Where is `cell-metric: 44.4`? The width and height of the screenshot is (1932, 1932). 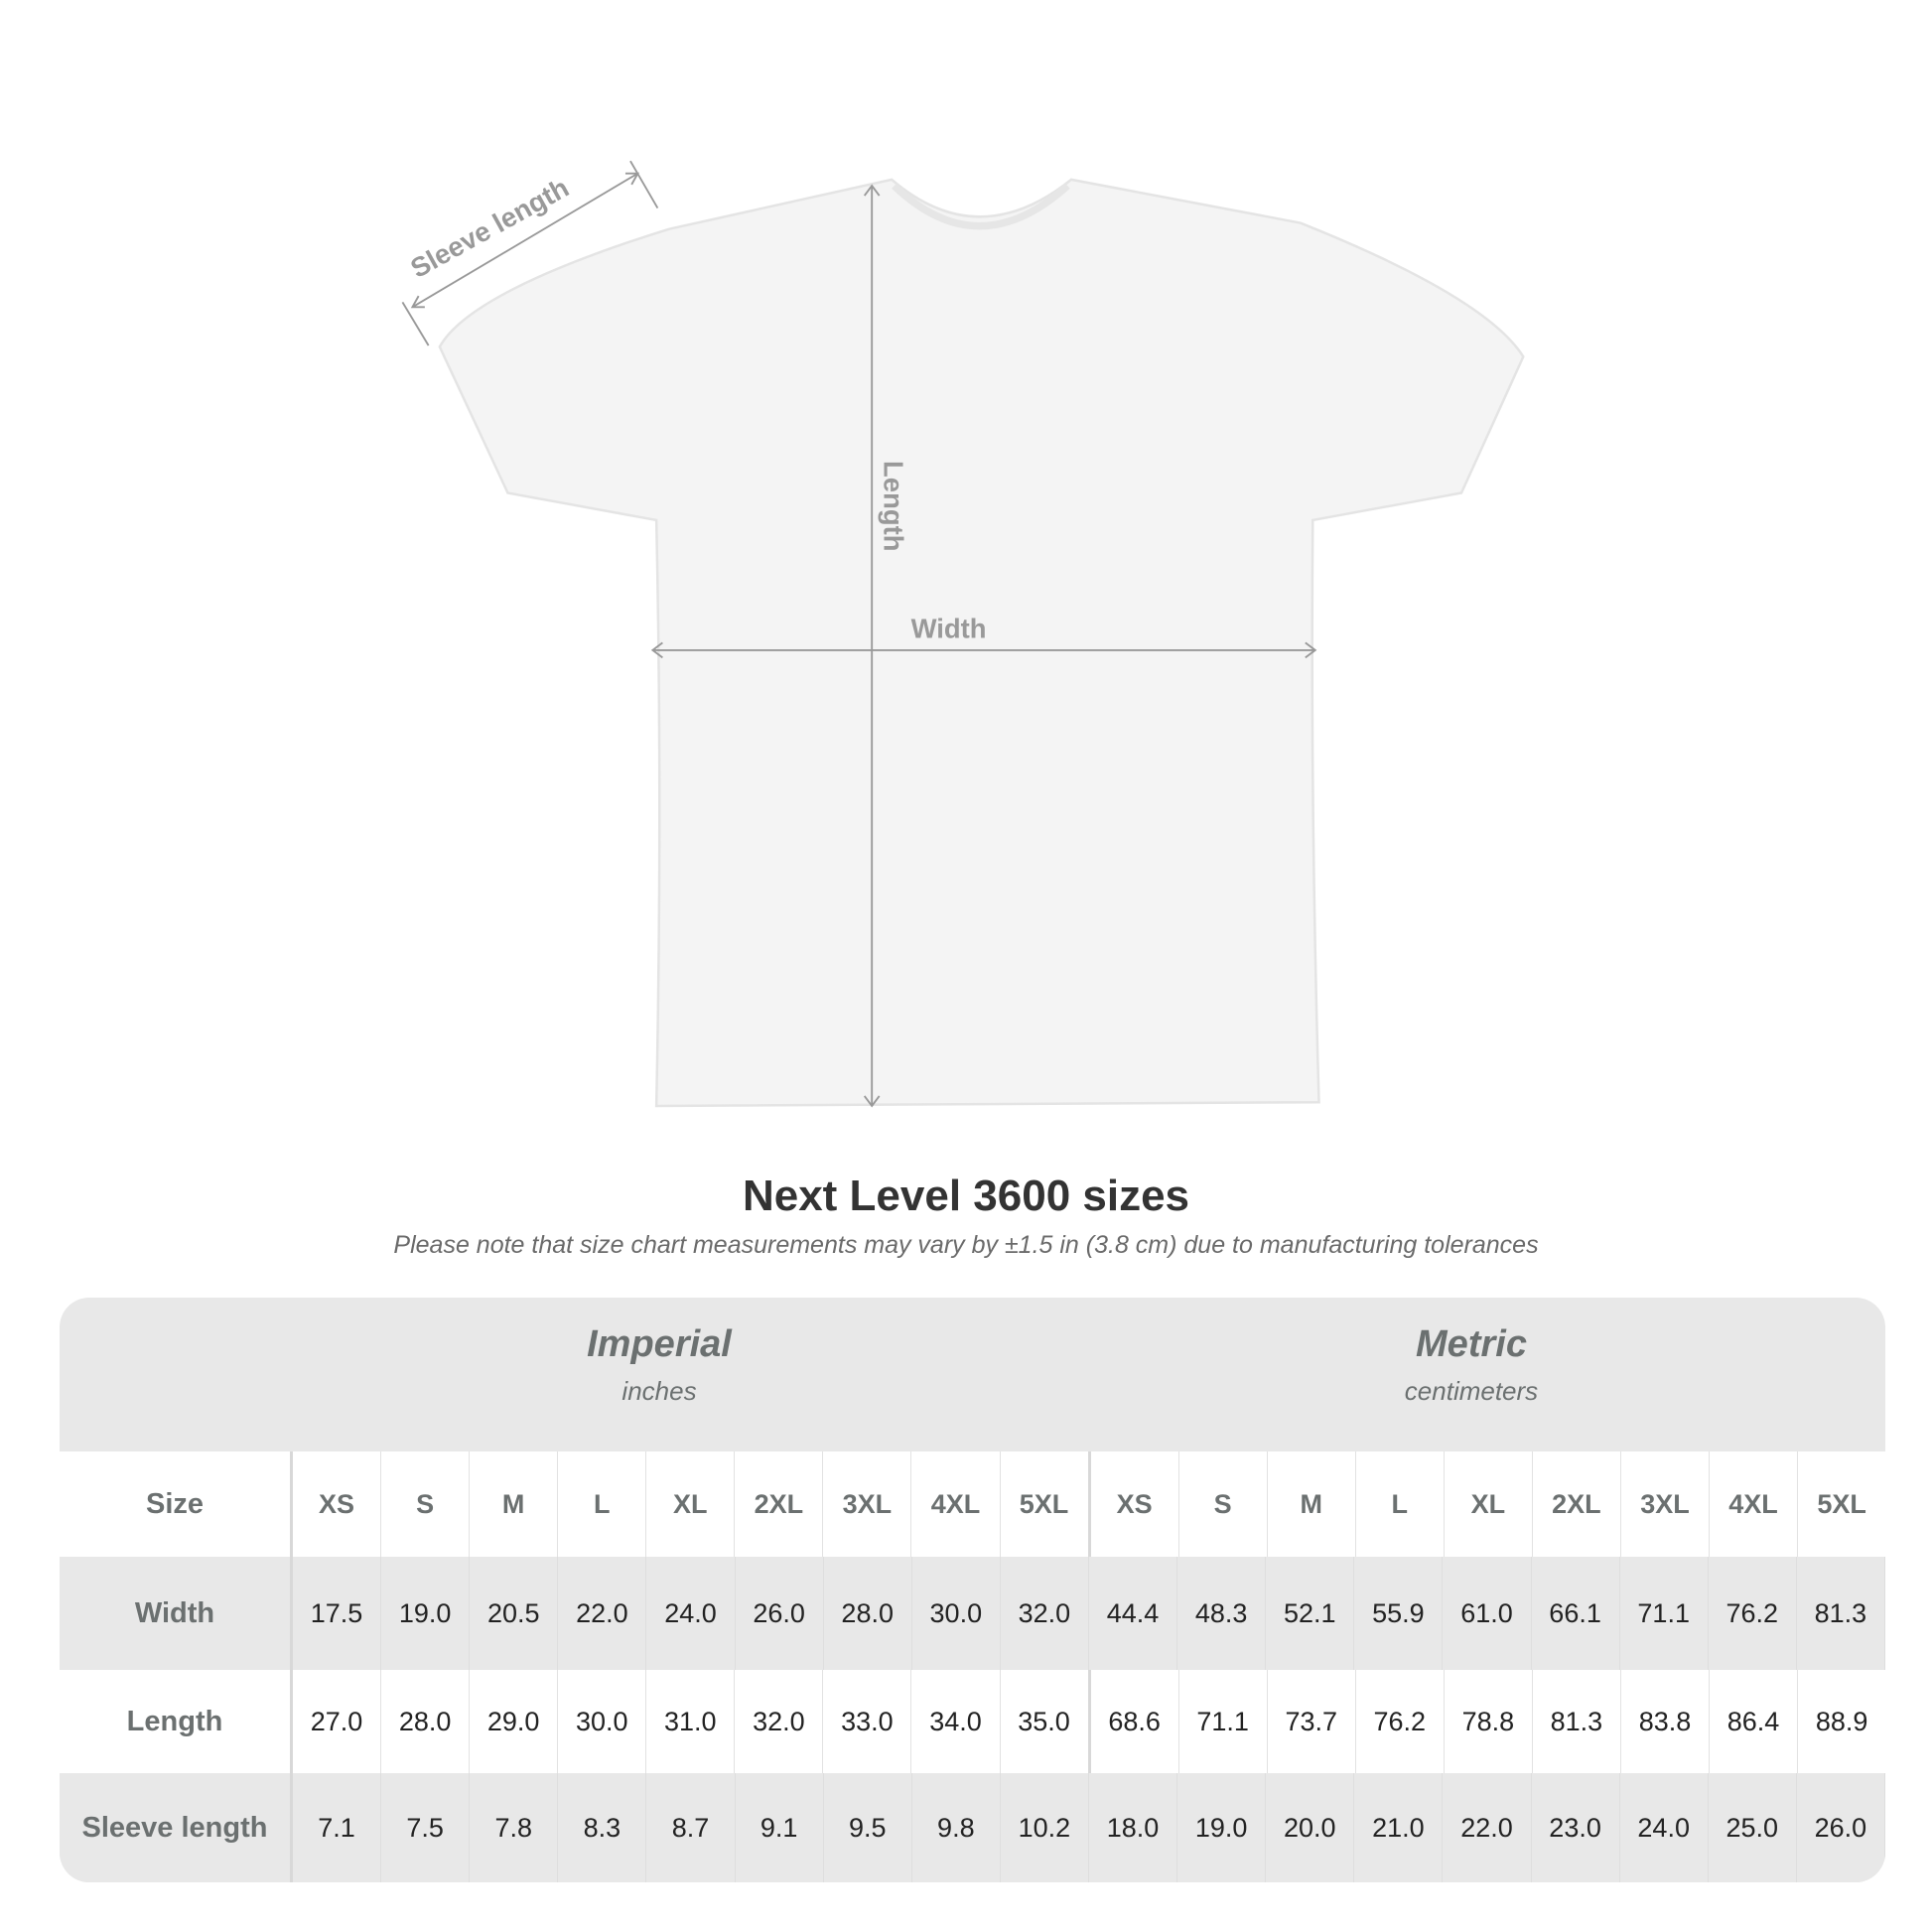
cell-metric: 44.4 is located at coordinates (1133, 1613).